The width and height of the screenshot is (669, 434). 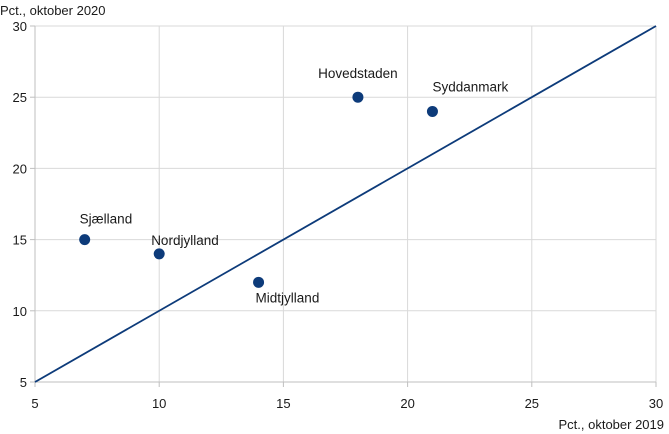 I want to click on x-tick-label: 5, so click(x=34, y=403).